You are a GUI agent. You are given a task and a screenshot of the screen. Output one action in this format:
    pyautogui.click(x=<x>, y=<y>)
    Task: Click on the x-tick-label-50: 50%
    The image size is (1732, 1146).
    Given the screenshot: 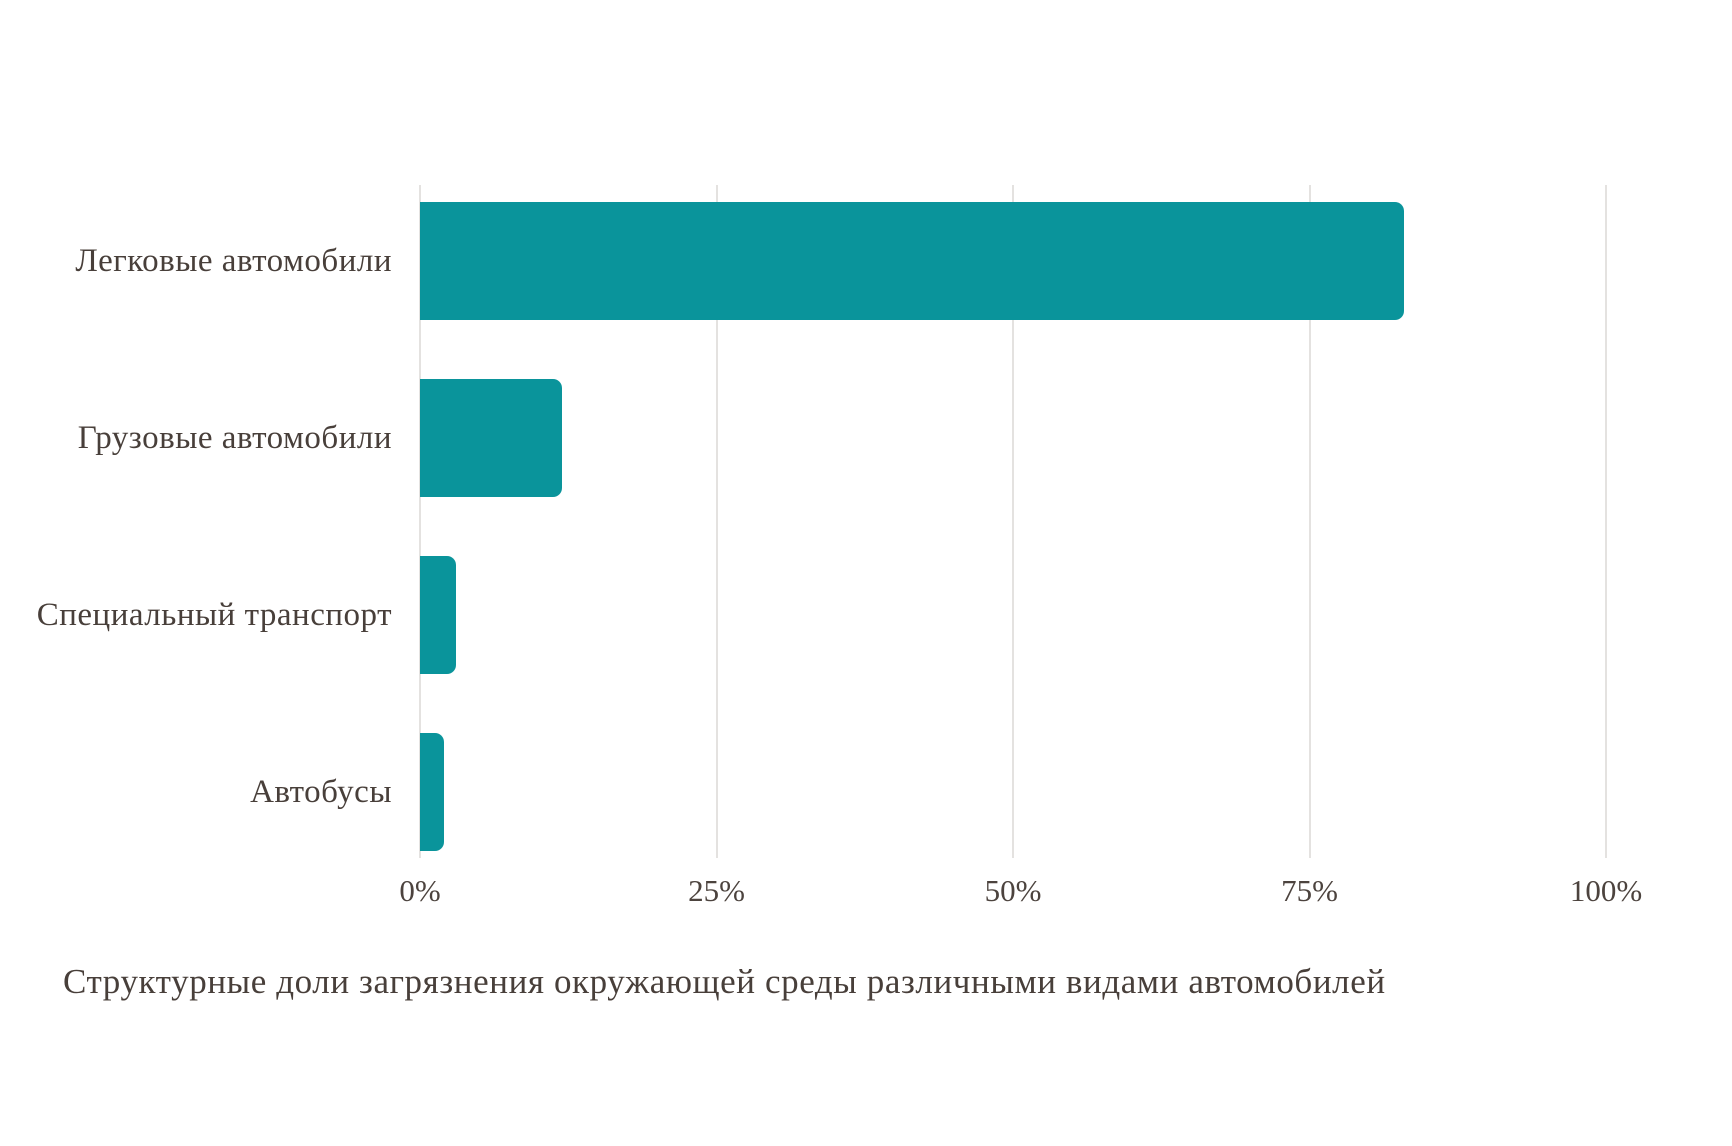 What is the action you would take?
    pyautogui.click(x=1013, y=890)
    